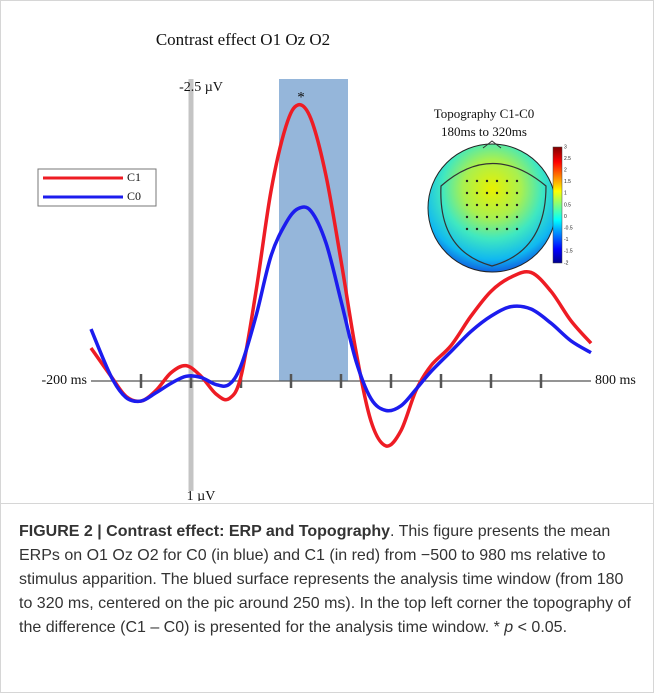  I want to click on colorbar, so click(557, 205).